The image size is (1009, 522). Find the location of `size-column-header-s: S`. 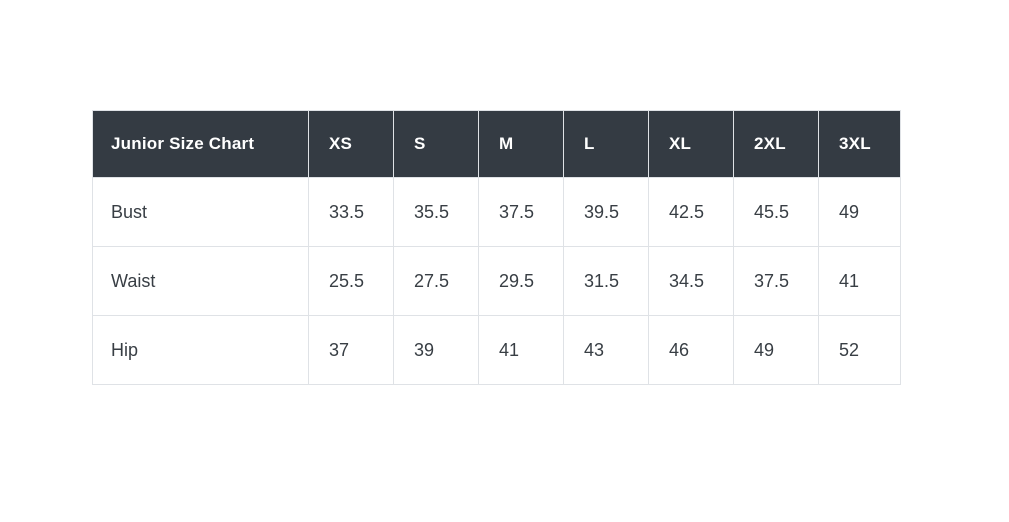

size-column-header-s: S is located at coordinates (436, 144).